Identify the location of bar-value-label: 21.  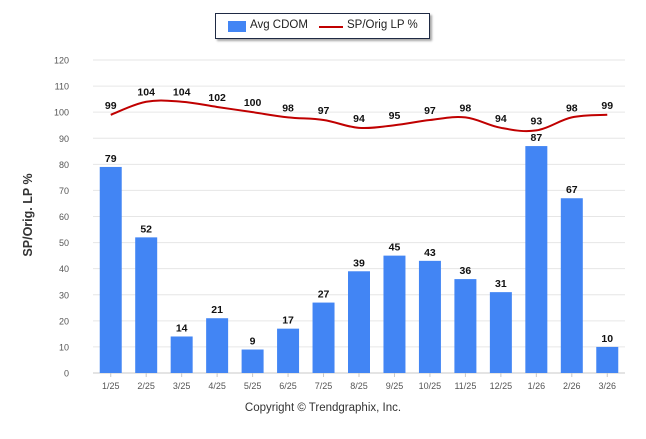
(217, 310).